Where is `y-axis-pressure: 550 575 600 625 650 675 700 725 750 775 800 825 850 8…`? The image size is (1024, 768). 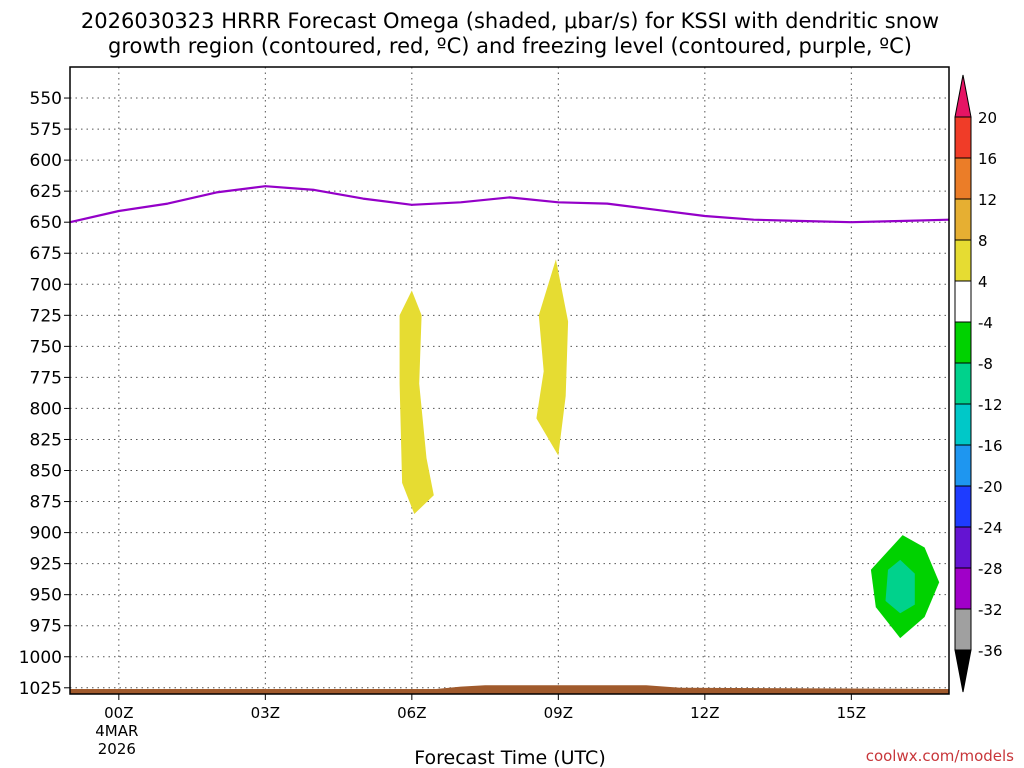
y-axis-pressure: 550 575 600 625 650 675 700 725 750 775 800 825 850 8… is located at coordinates (44, 394).